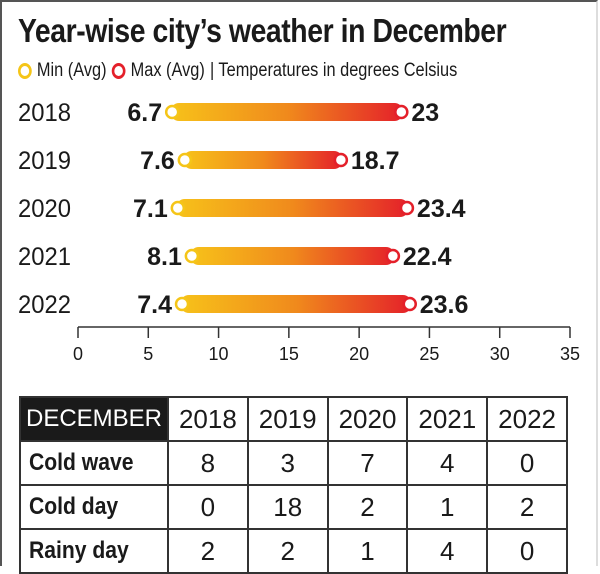  I want to click on min-value-label: 8.1, so click(164, 257).